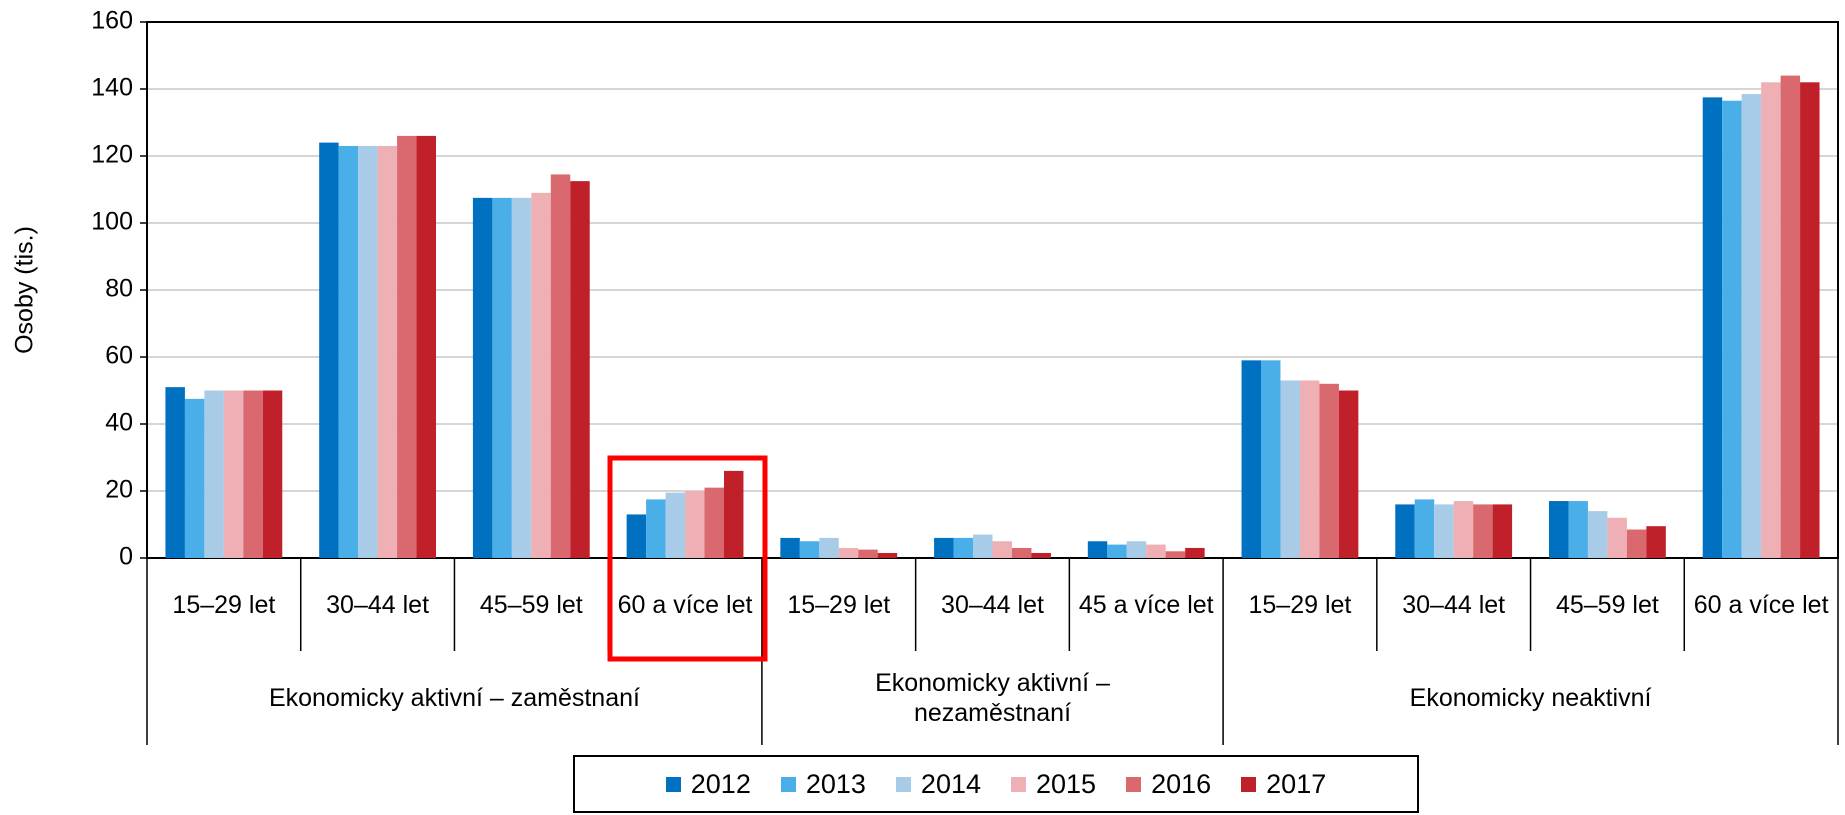 The image size is (1845, 815). I want to click on group-label: Ekonomicky aktivní – nezaměstnaní, so click(992, 698).